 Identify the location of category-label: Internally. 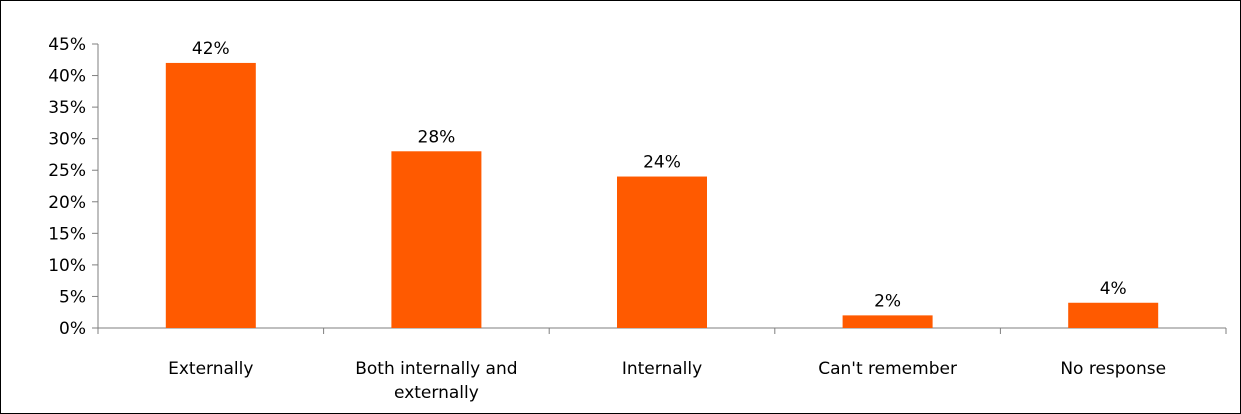
(662, 369).